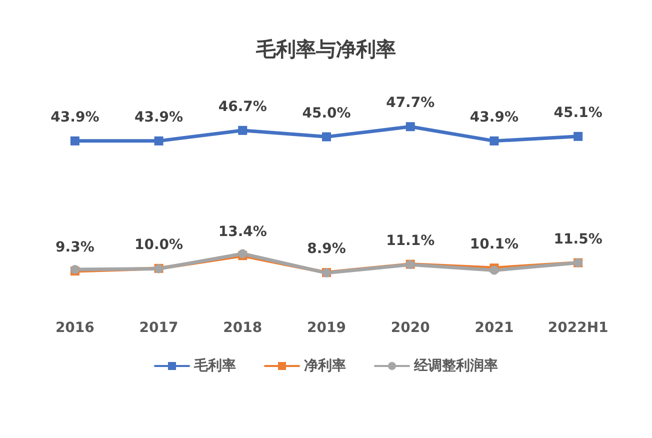 This screenshot has width=652, height=438. Describe the element at coordinates (242, 106) in the screenshot. I see `data-label: 46.7%` at that location.